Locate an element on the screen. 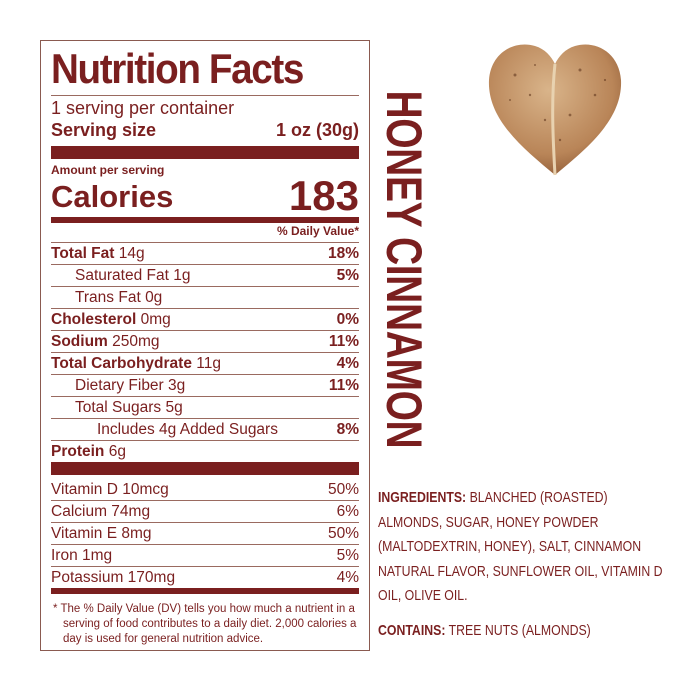 Image resolution: width=679 pixels, height=679 pixels. nutrient-amount: 3g is located at coordinates (177, 385).